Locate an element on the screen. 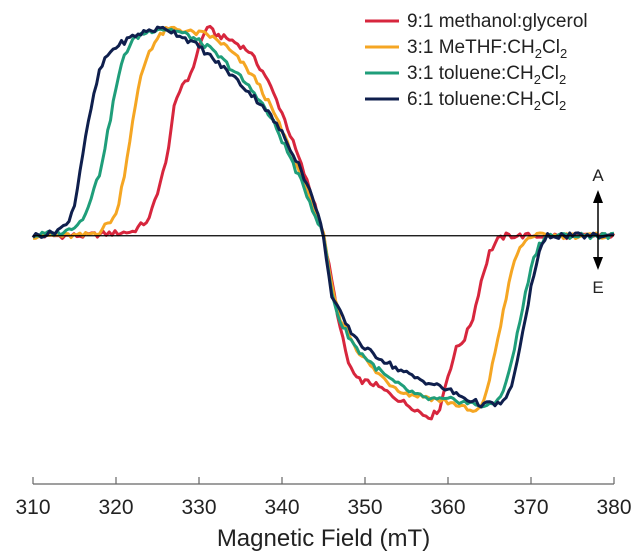  legend-entry-4: 6:1 toluene:CH2Cl2 is located at coordinates (486, 101).